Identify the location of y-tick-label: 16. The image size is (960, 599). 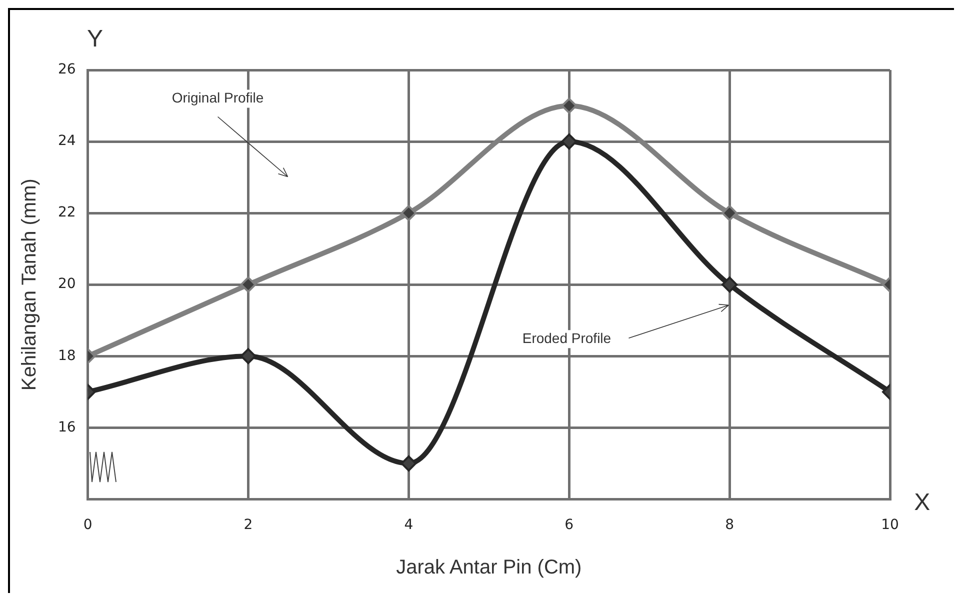
(67, 427).